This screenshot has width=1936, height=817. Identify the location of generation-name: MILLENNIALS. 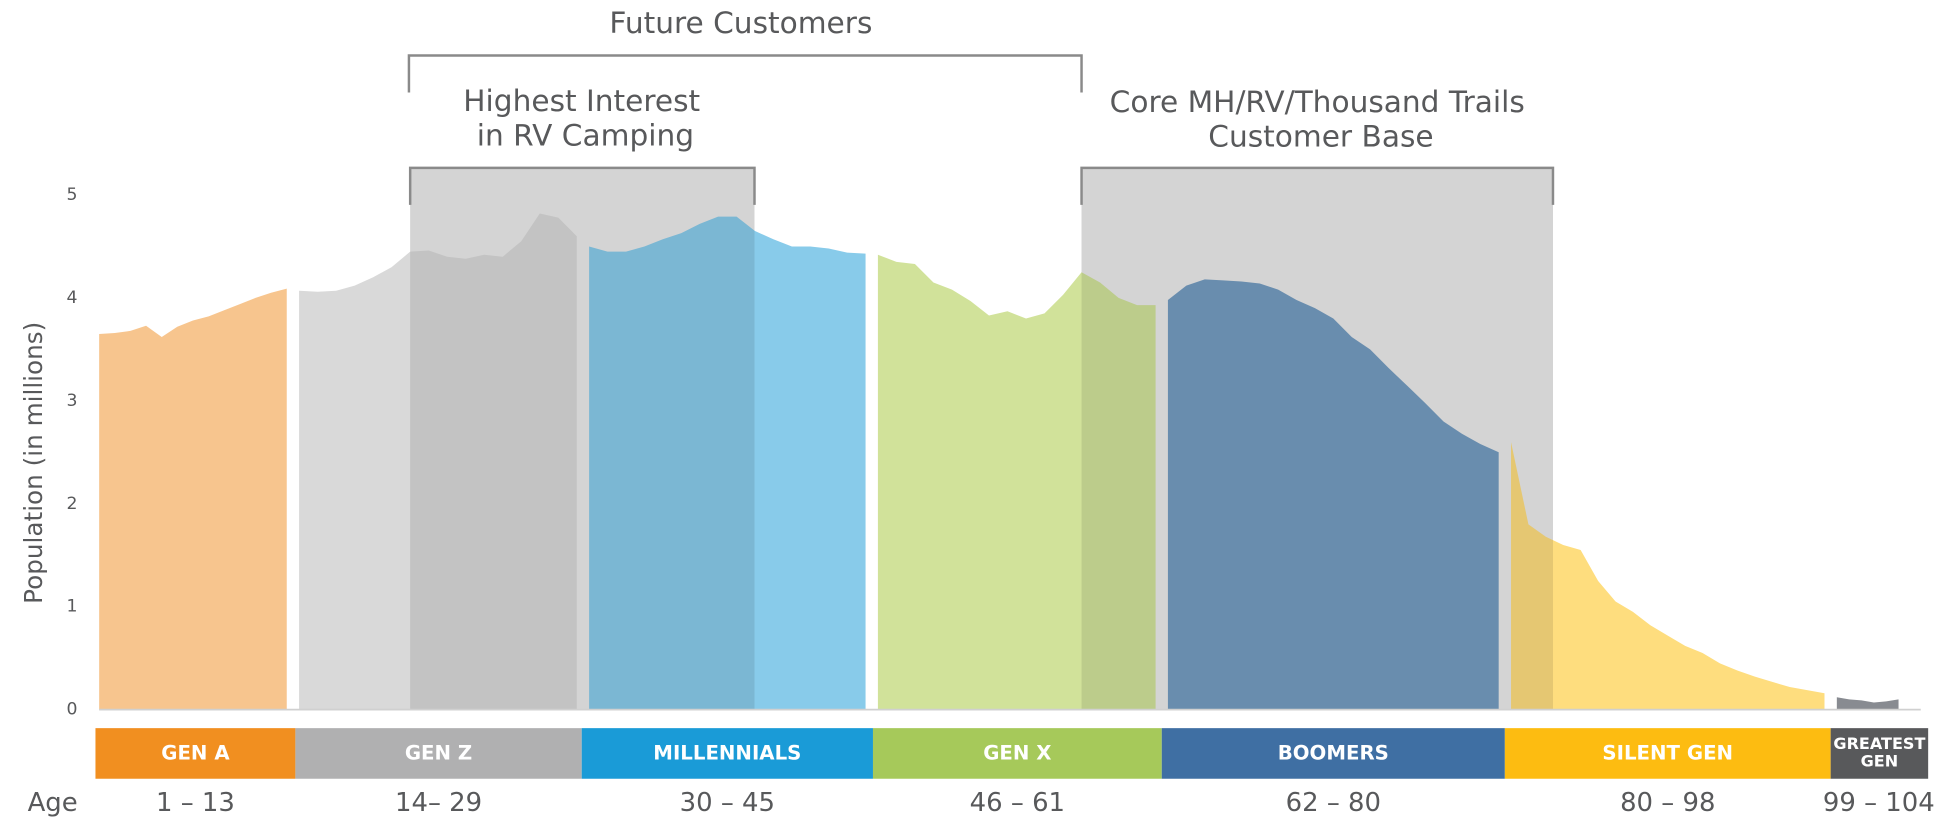
(727, 753).